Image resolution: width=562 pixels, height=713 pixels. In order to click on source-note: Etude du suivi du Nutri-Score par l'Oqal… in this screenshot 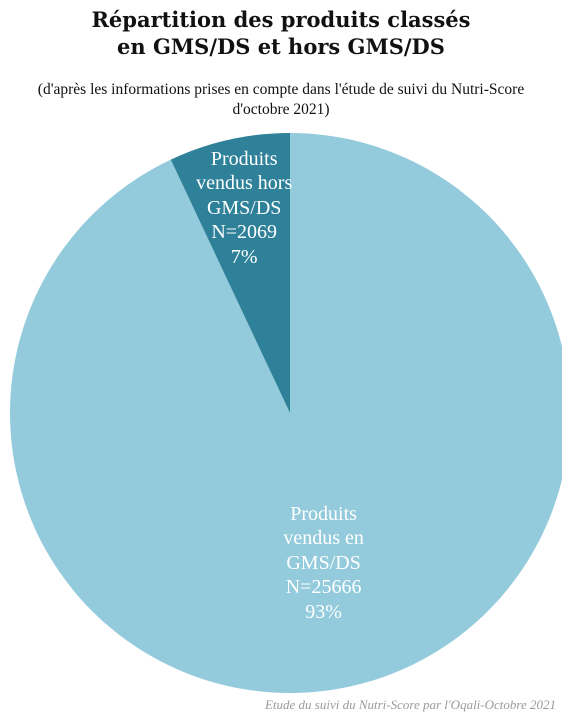, I will do `click(410, 704)`.